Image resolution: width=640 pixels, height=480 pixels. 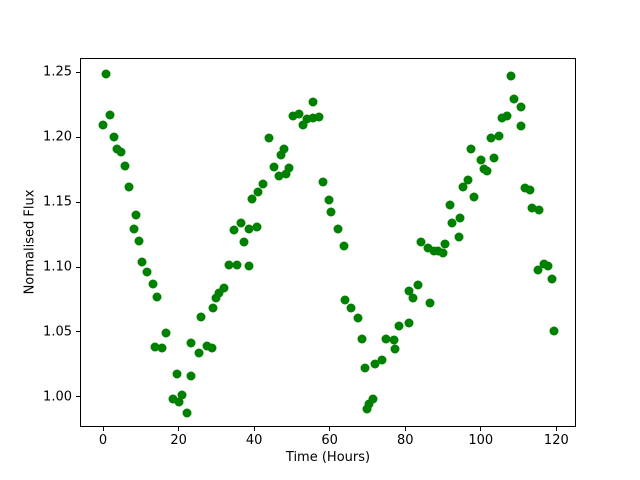 What do you see at coordinates (328, 457) in the screenshot?
I see `x-axis-label: Time (Hours)` at bounding box center [328, 457].